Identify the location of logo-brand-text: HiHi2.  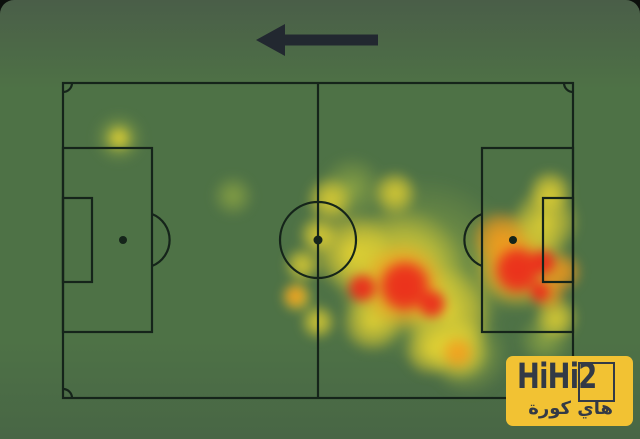
(557, 377).